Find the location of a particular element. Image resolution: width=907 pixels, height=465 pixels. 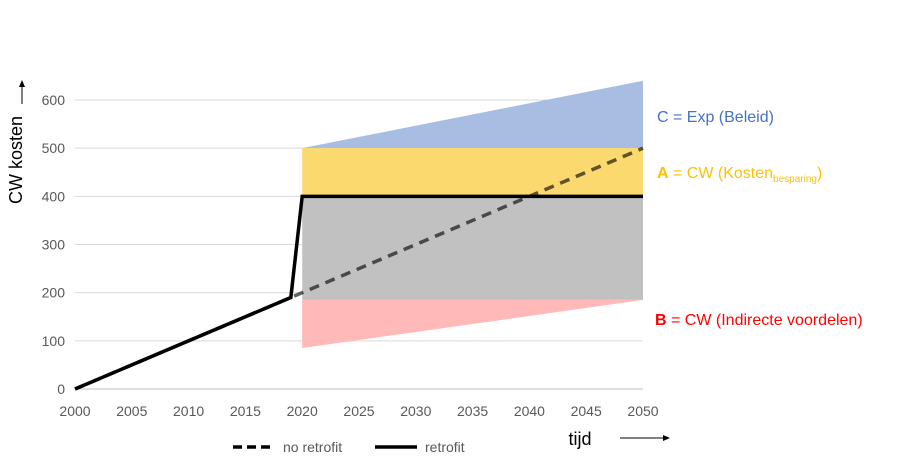

x-tick-label: 2045 is located at coordinates (586, 411).